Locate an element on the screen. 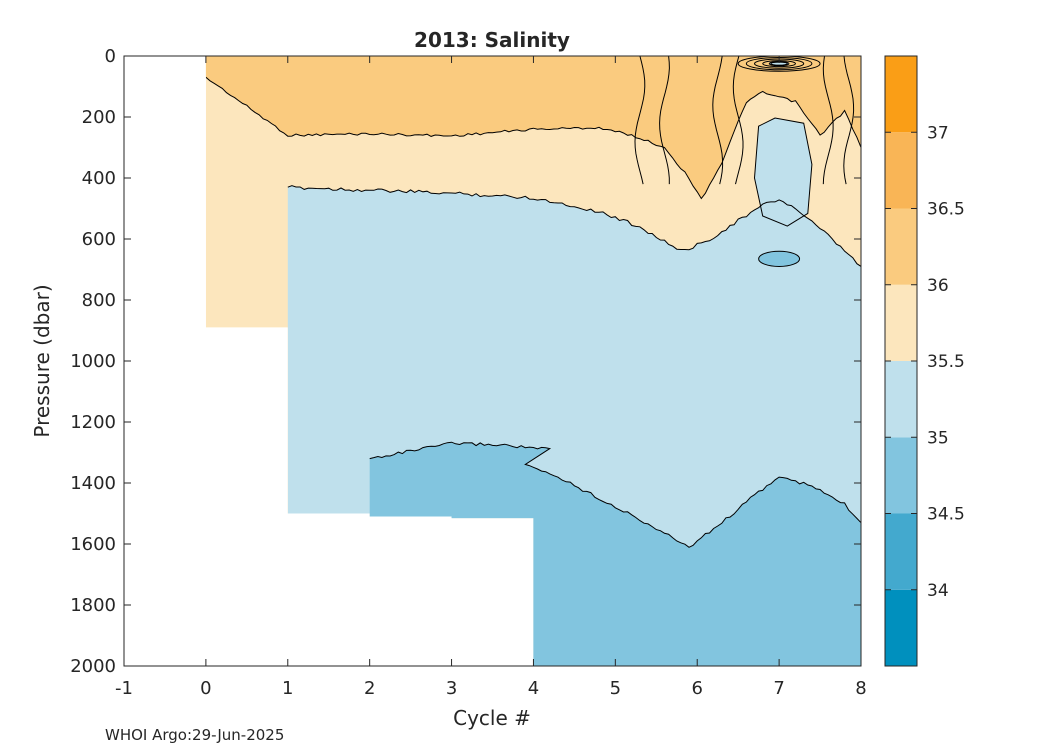  colorbar-tick-label: 34 is located at coordinates (938, 591).